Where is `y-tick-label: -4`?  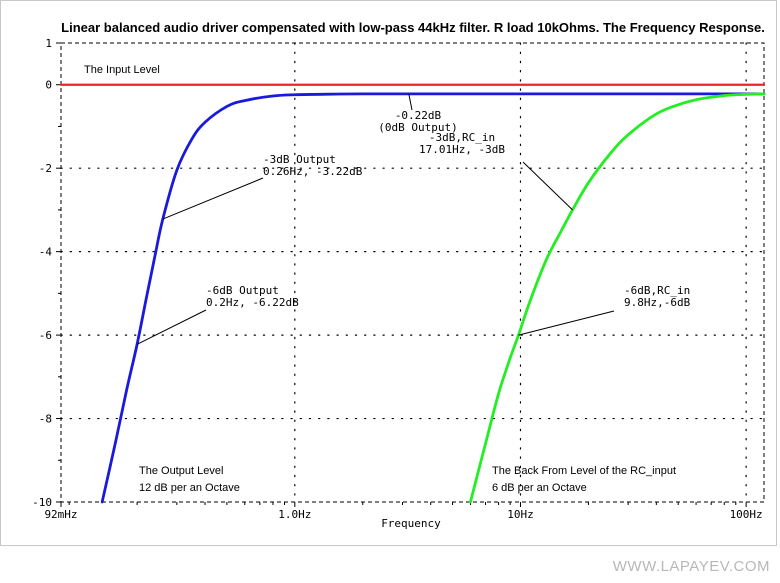 y-tick-label: -4 is located at coordinates (46, 252).